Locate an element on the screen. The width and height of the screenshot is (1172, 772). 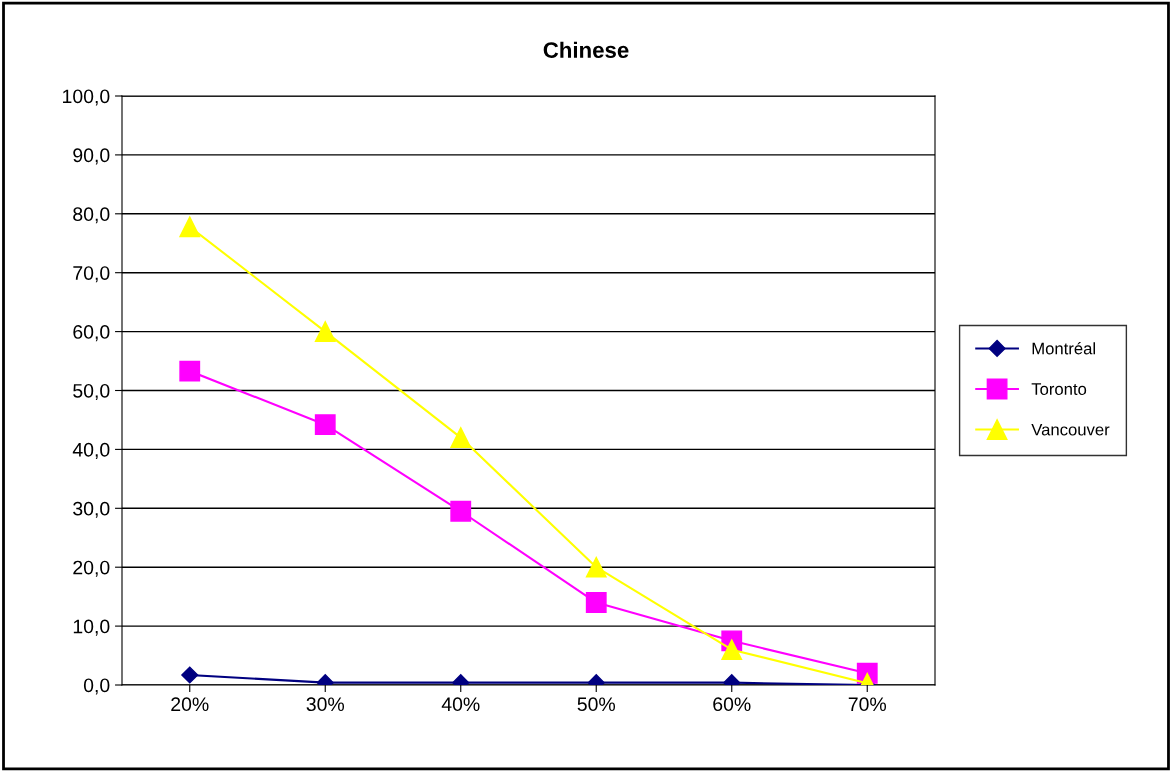
legend-label: Vancouver is located at coordinates (1070, 429).